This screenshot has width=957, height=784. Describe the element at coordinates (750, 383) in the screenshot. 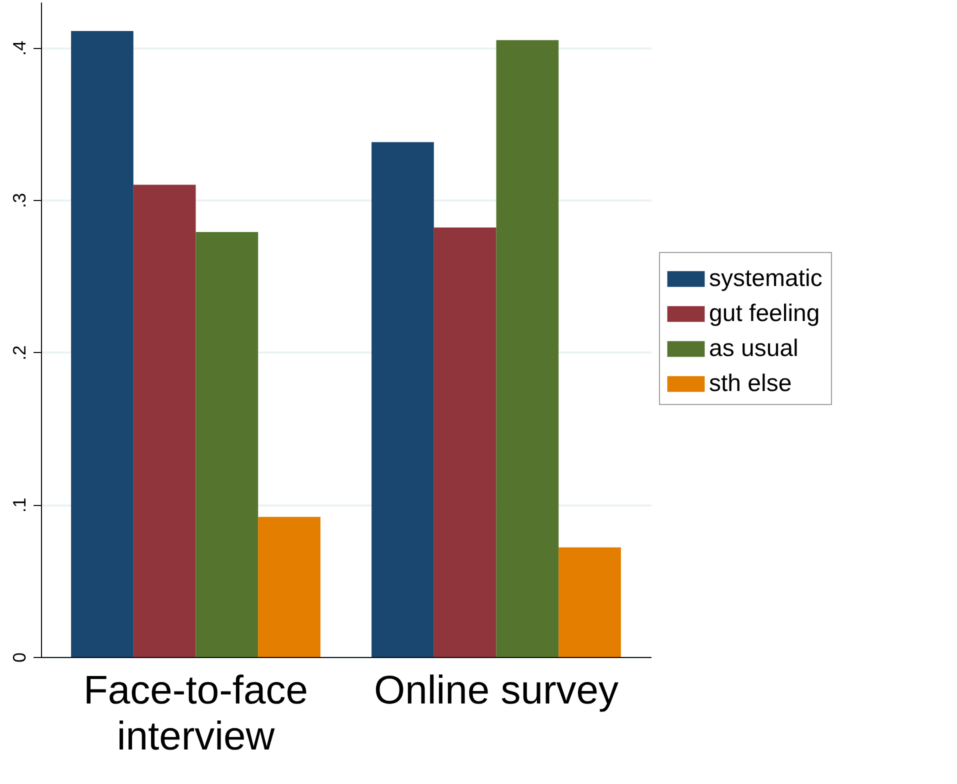

I see `legend-label: sth else` at that location.